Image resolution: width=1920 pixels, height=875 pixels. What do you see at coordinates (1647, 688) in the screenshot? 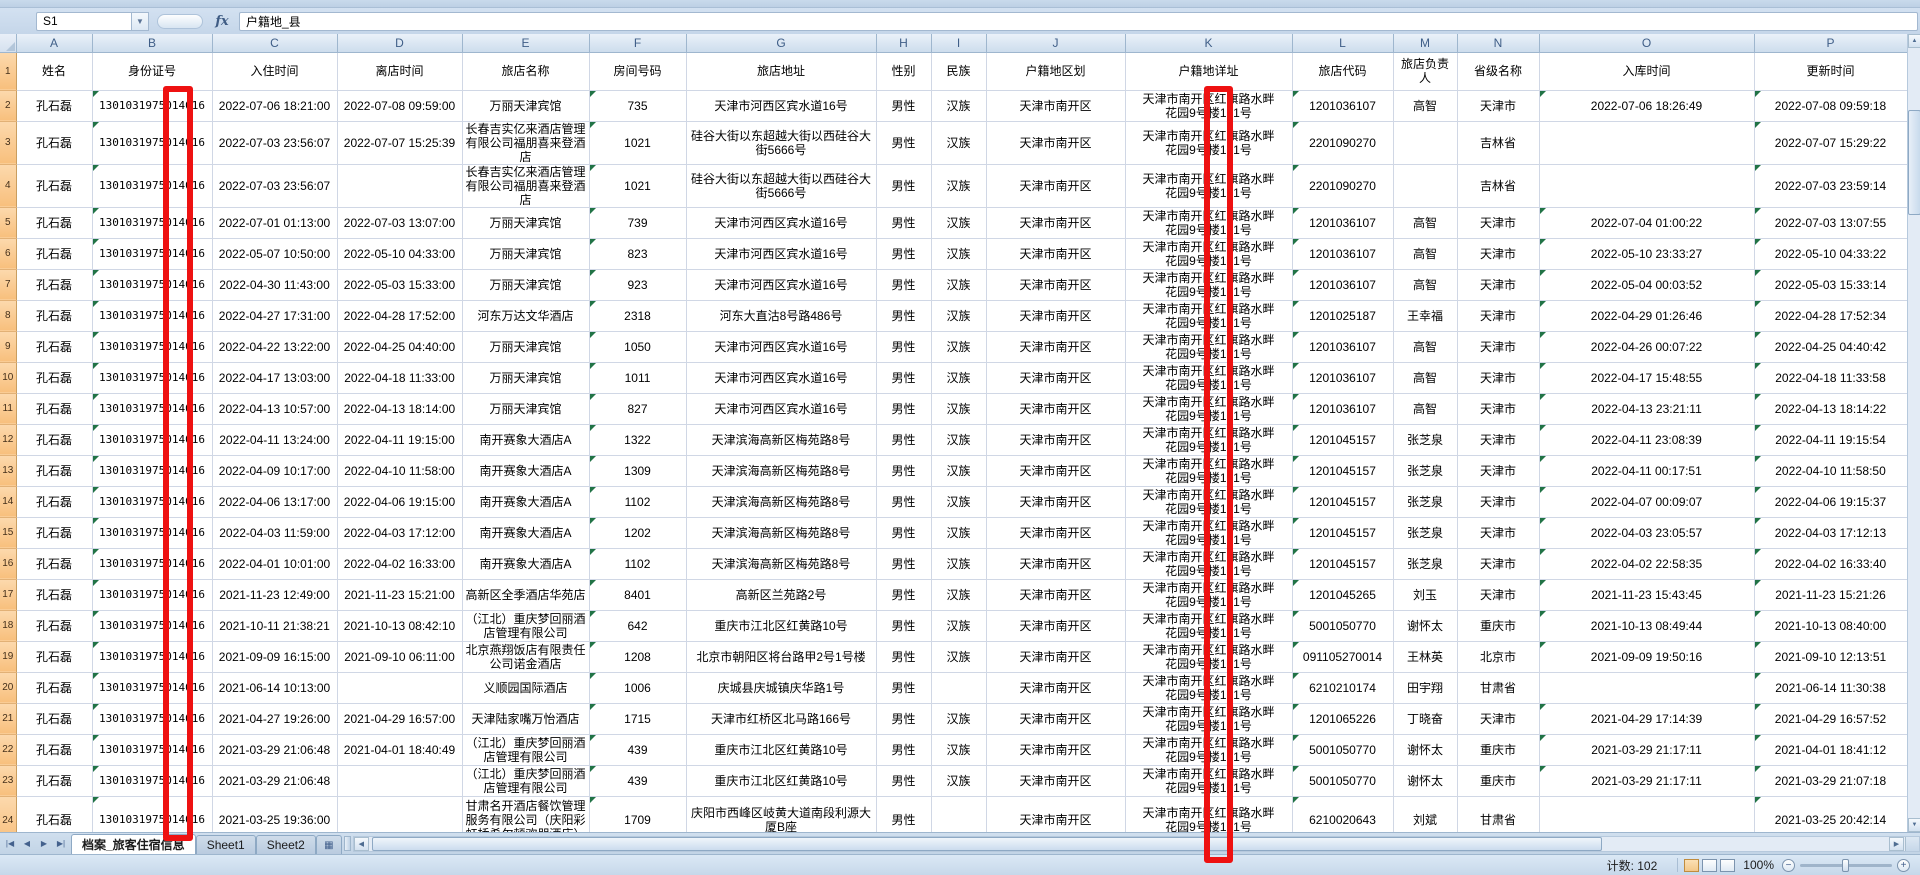
I see `cell-store-time` at bounding box center [1647, 688].